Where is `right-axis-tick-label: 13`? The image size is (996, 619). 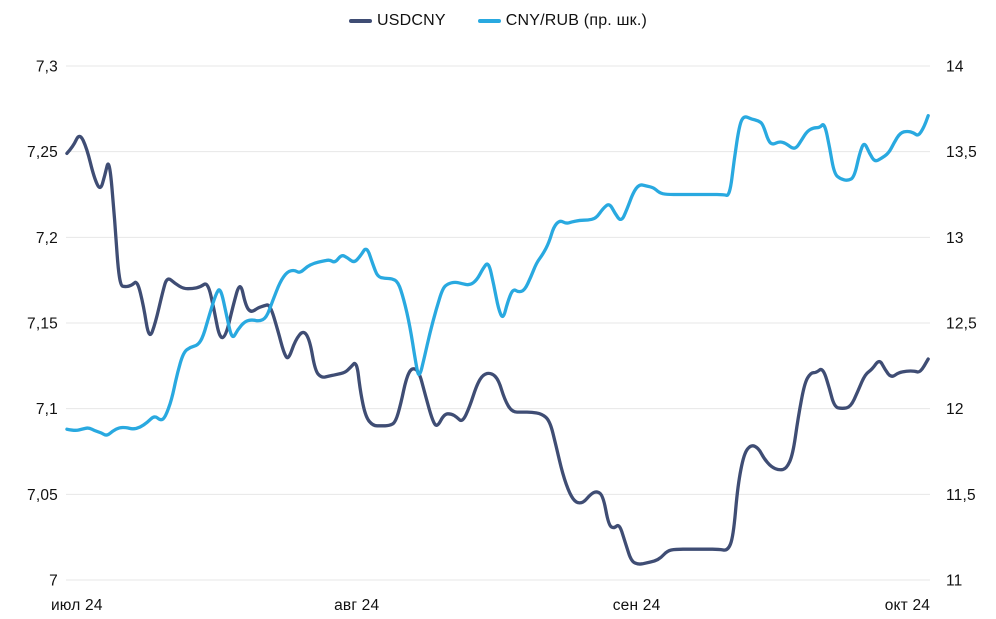
right-axis-tick-label: 13 is located at coordinates (955, 238).